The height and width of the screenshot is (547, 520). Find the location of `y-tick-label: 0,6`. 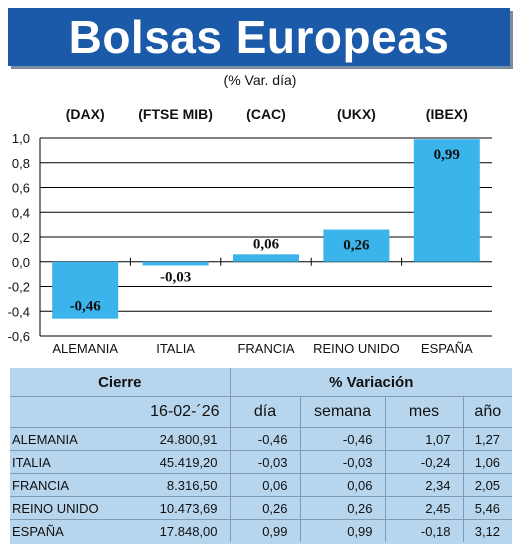

y-tick-label: 0,6 is located at coordinates (21, 188).